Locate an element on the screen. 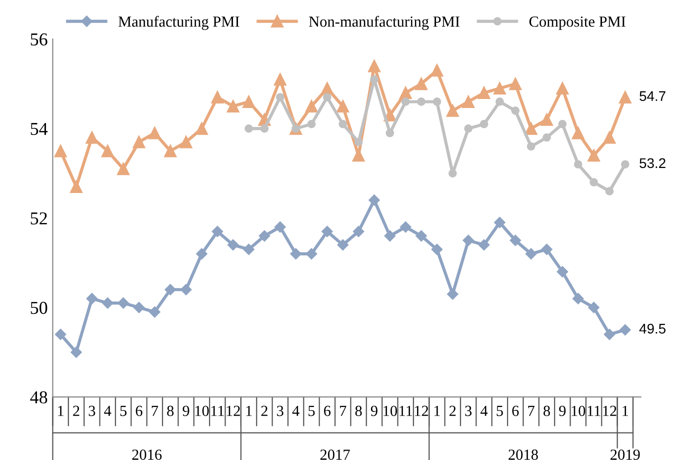  data-label: 49.5 is located at coordinates (652, 329).